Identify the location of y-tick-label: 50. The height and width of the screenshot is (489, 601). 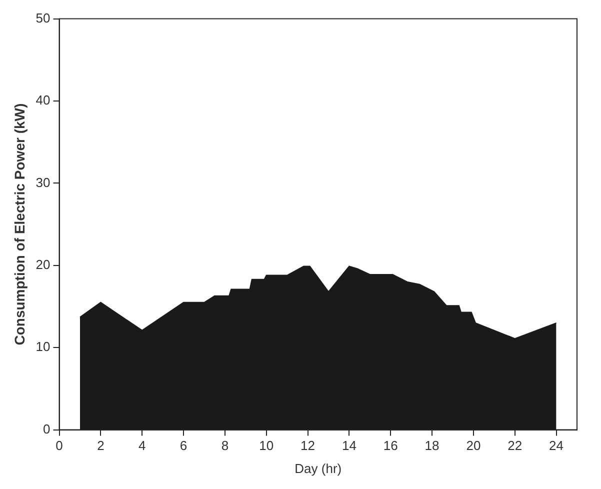
(43, 18).